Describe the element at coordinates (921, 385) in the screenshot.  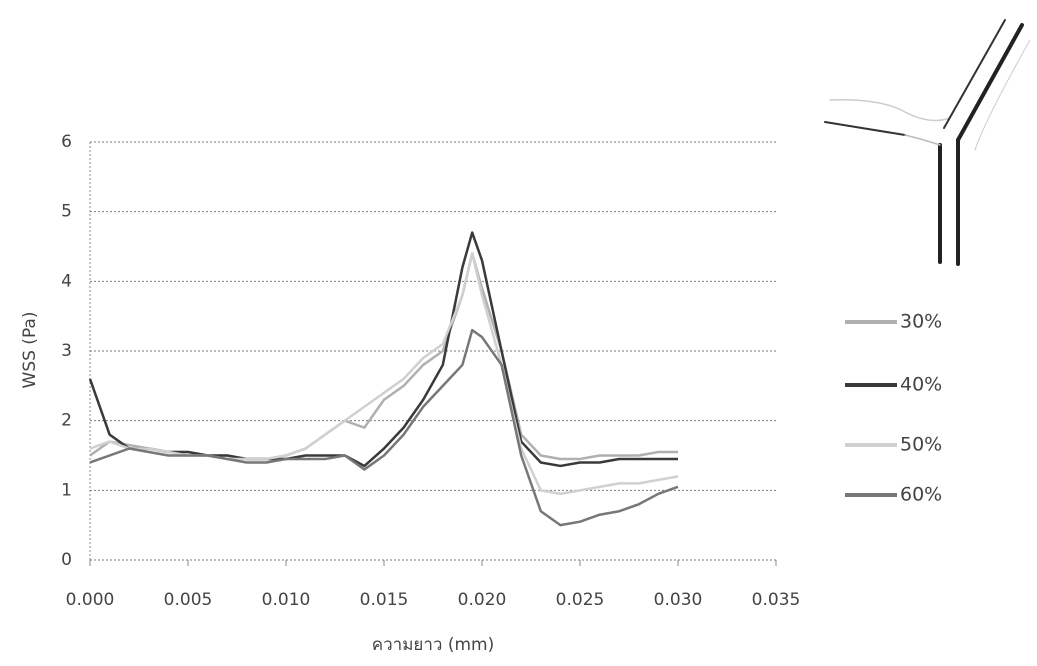
I see `legend-label: 40%` at that location.